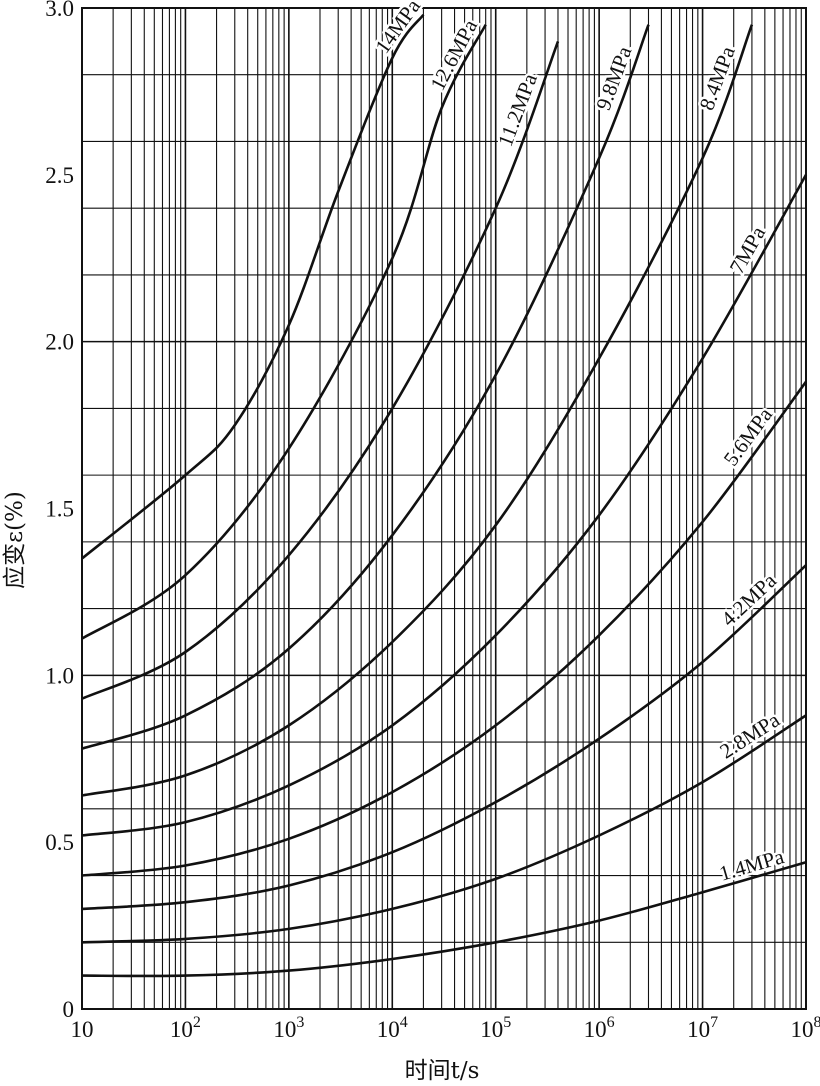 Image resolution: width=820 pixels, height=1086 pixels. I want to click on x-tick-label: 10⁶, so click(599, 1028).